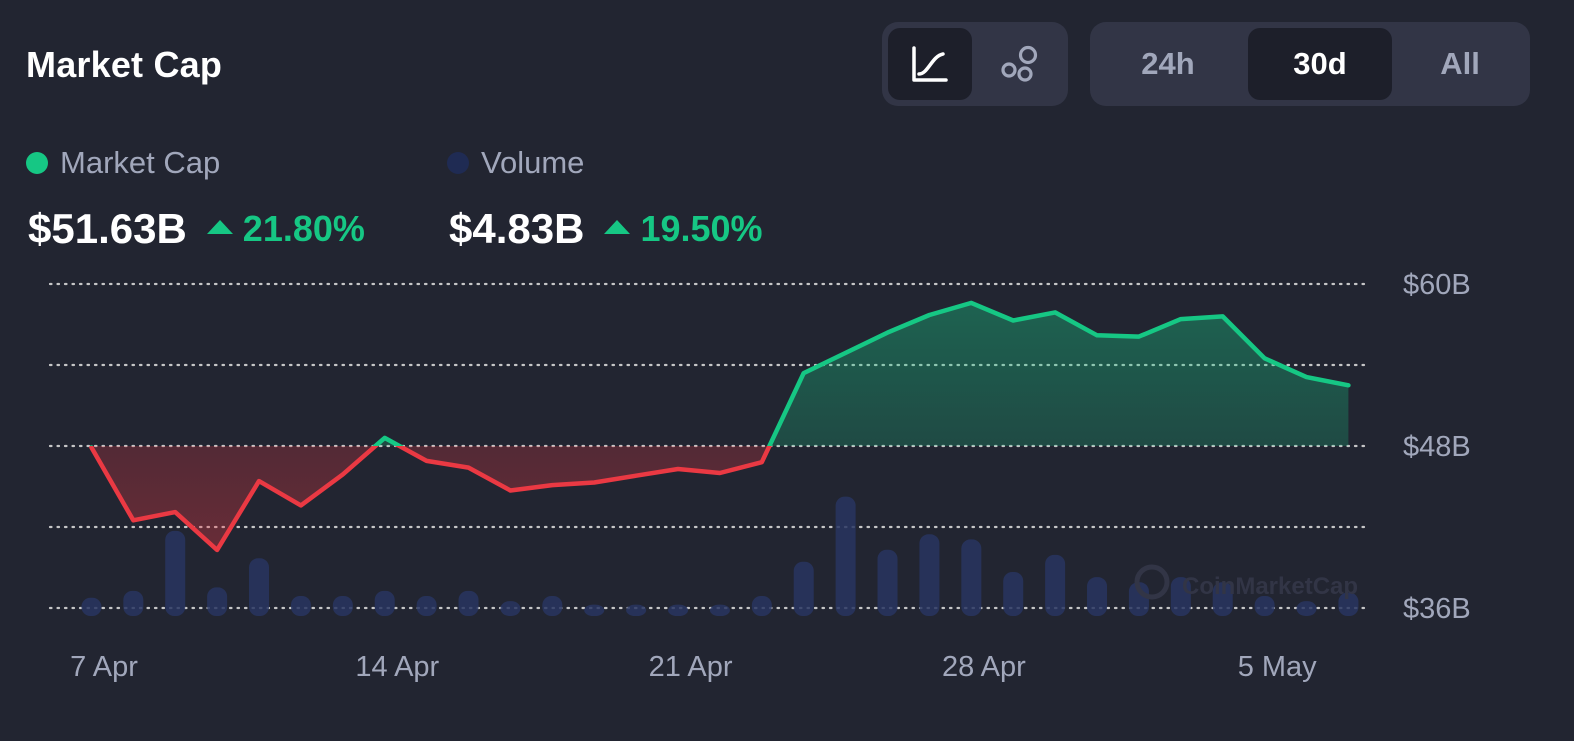  What do you see at coordinates (975, 64) in the screenshot?
I see `chart-type-toggle` at bounding box center [975, 64].